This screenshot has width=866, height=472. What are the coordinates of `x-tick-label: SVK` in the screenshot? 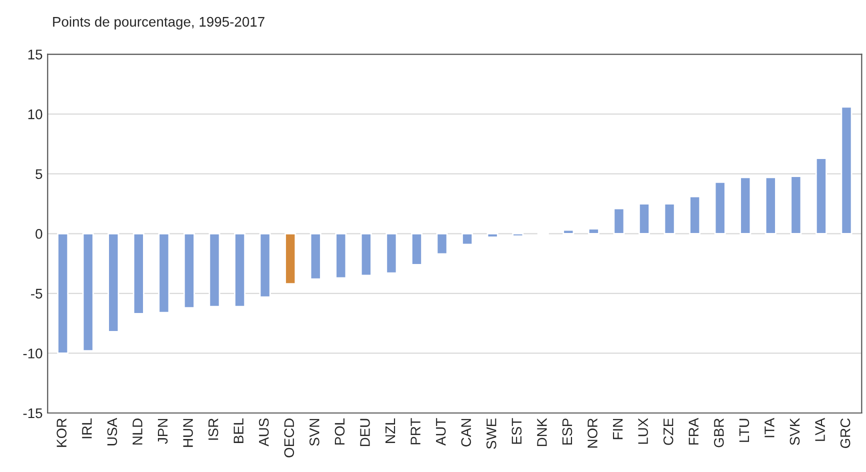 It's located at (795, 432).